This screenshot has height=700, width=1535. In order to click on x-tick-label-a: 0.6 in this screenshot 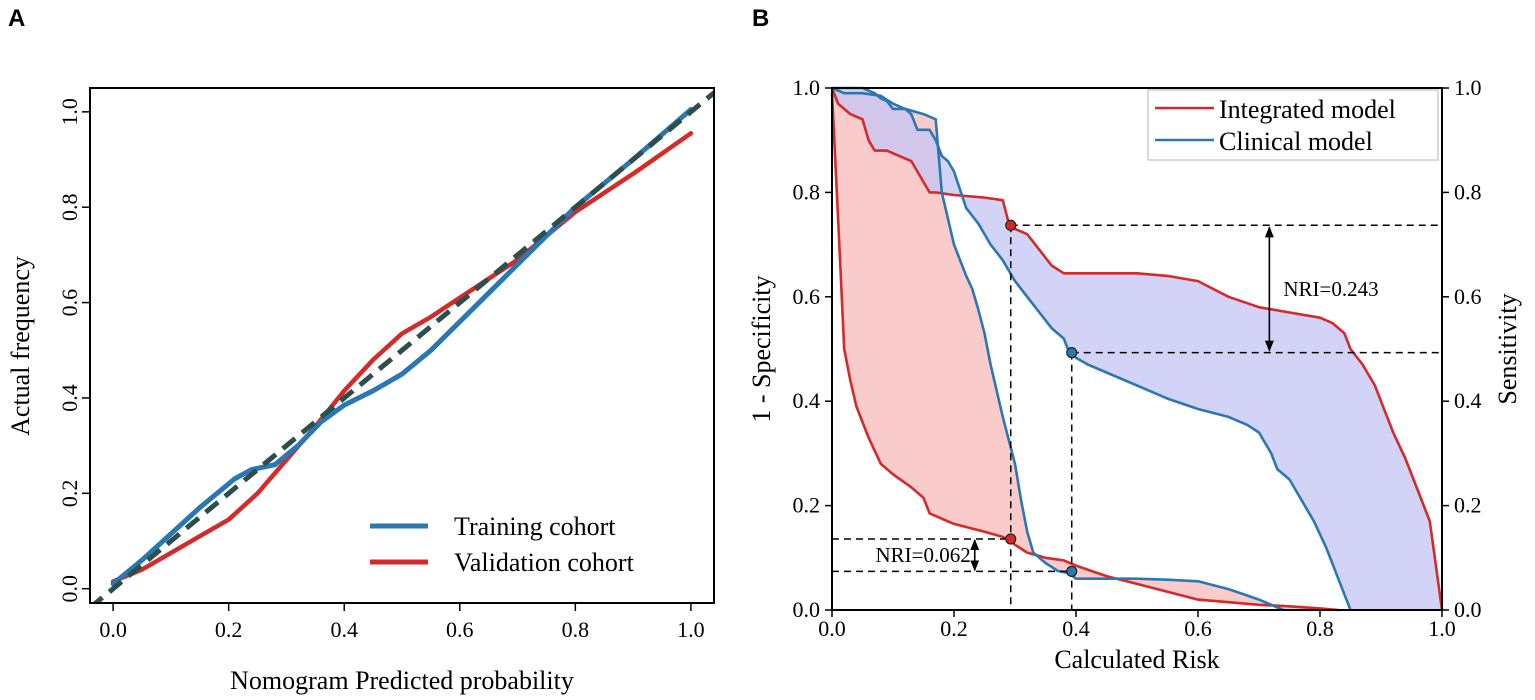, I will do `click(460, 629)`.